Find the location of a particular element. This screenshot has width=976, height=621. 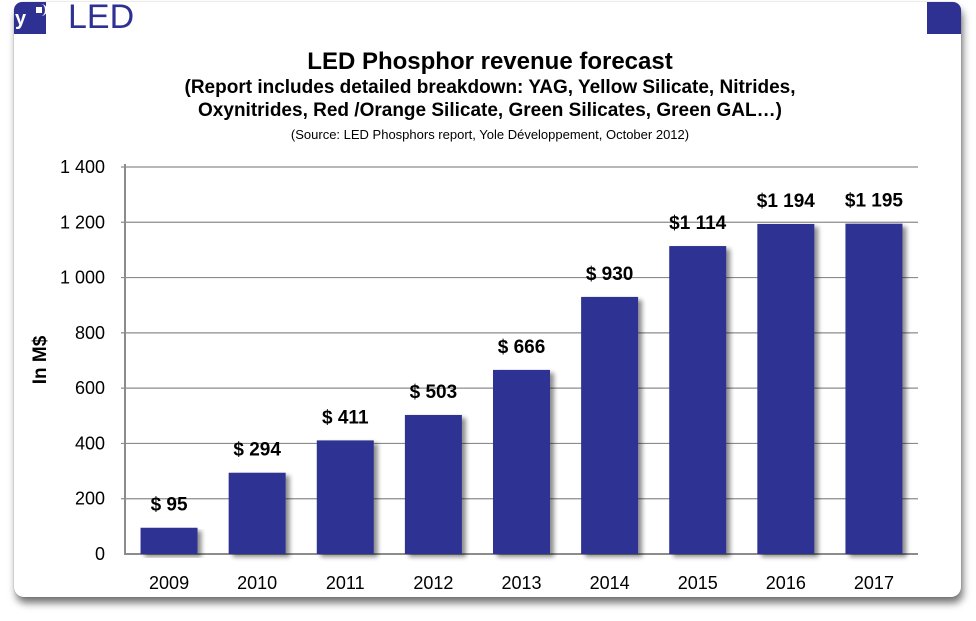

data-label: $ 930 is located at coordinates (610, 274).